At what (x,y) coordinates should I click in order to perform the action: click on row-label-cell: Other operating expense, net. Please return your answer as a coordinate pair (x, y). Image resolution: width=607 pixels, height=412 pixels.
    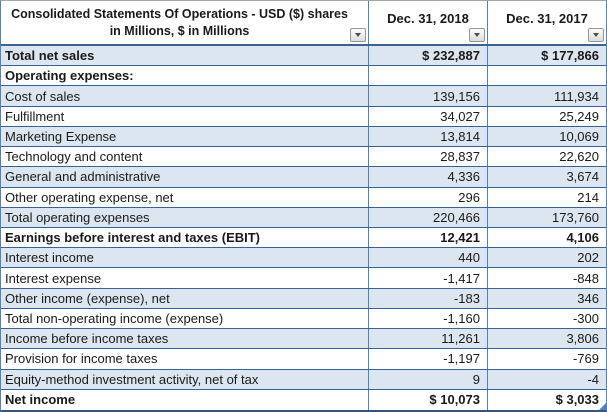
    Looking at the image, I should click on (185, 197).